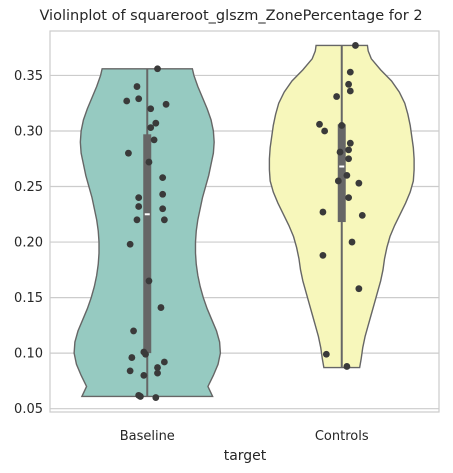  What do you see at coordinates (147, 244) in the screenshot?
I see `iqr-box-baseline` at bounding box center [147, 244].